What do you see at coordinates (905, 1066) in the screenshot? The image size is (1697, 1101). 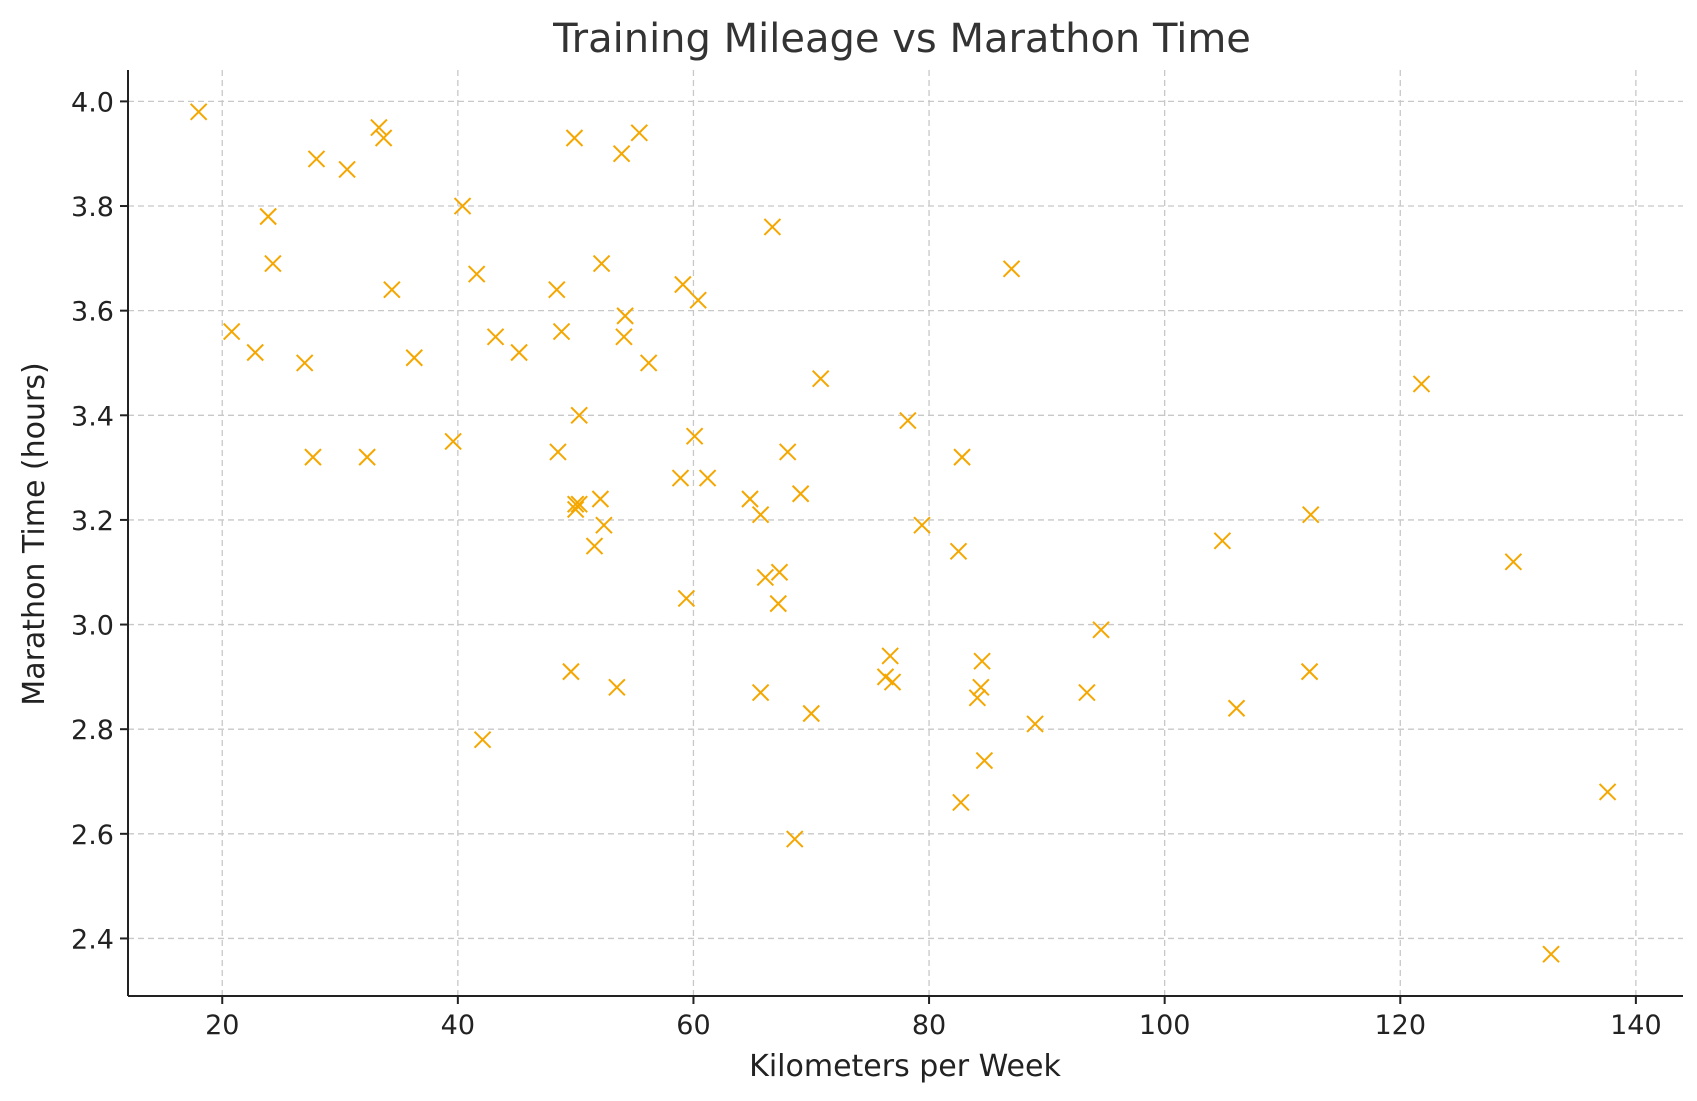 I see `x-axis-label: Kilometers per Week` at bounding box center [905, 1066].